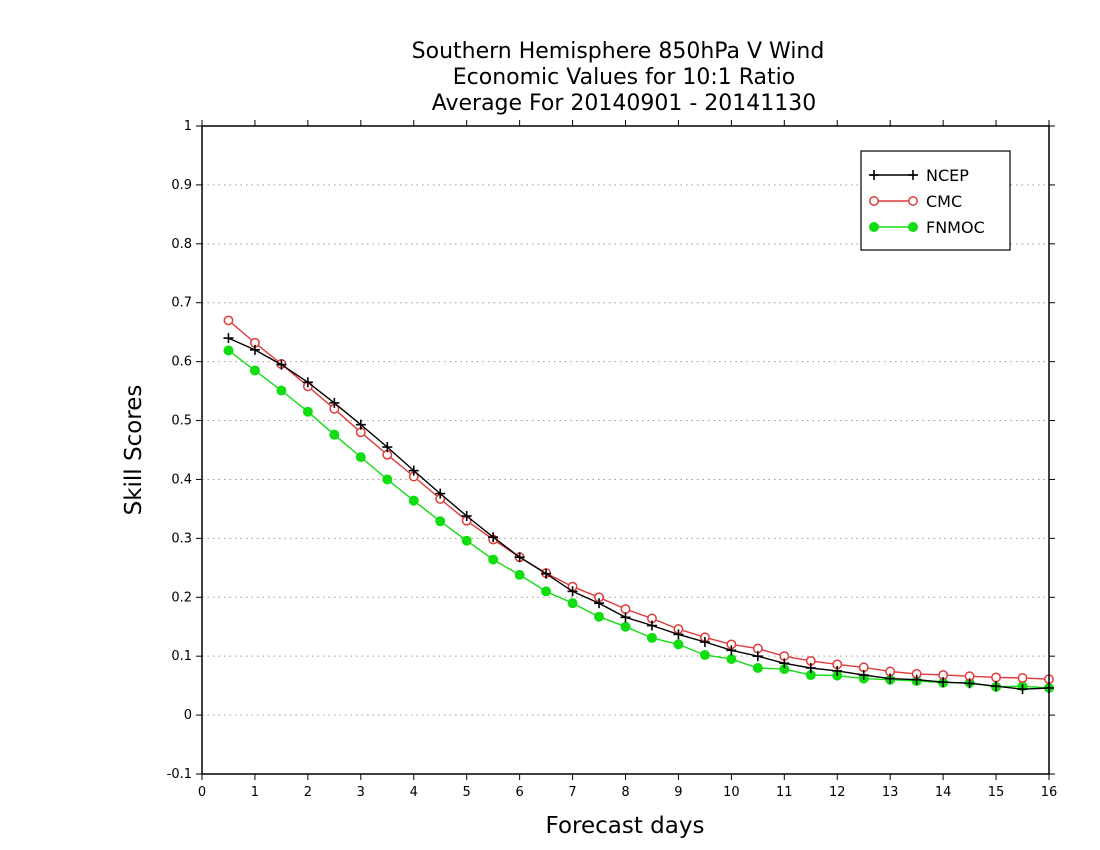  What do you see at coordinates (202, 792) in the screenshot?
I see `x-tick-label: 0` at bounding box center [202, 792].